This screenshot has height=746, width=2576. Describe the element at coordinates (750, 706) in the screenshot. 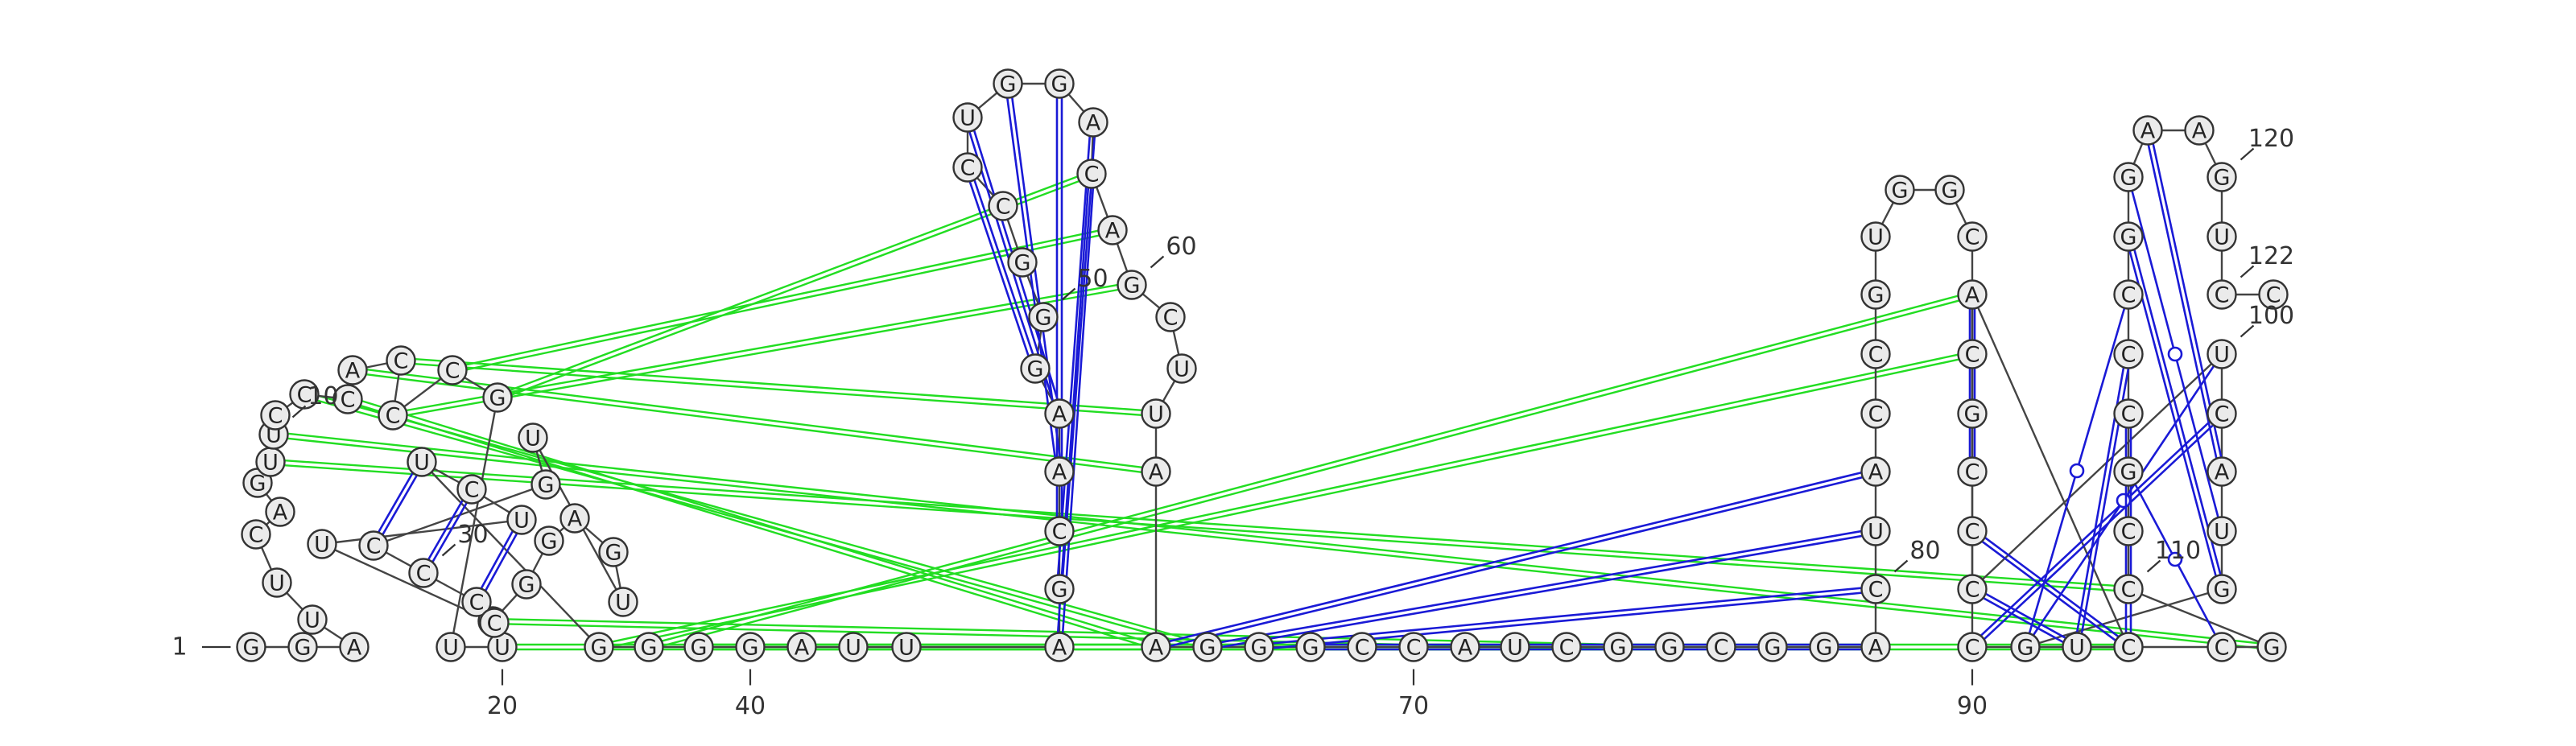

I see `position-number-label: 40` at that location.